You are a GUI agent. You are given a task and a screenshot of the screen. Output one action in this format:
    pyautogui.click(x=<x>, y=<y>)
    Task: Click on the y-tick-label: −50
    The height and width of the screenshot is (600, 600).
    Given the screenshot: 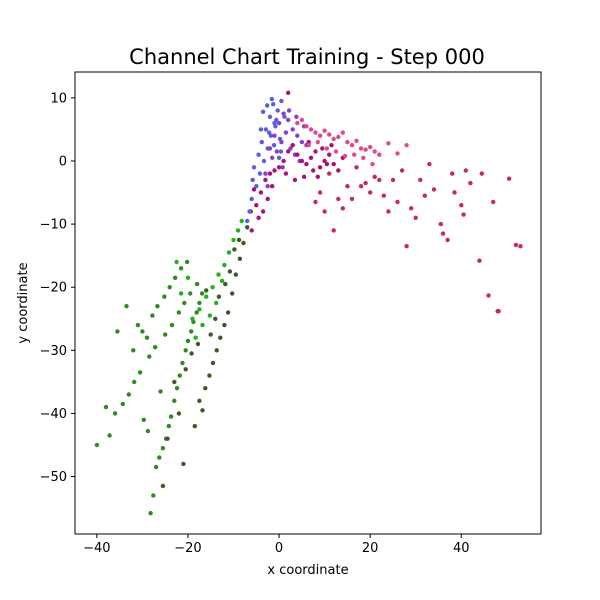 What is the action you would take?
    pyautogui.click(x=53, y=477)
    